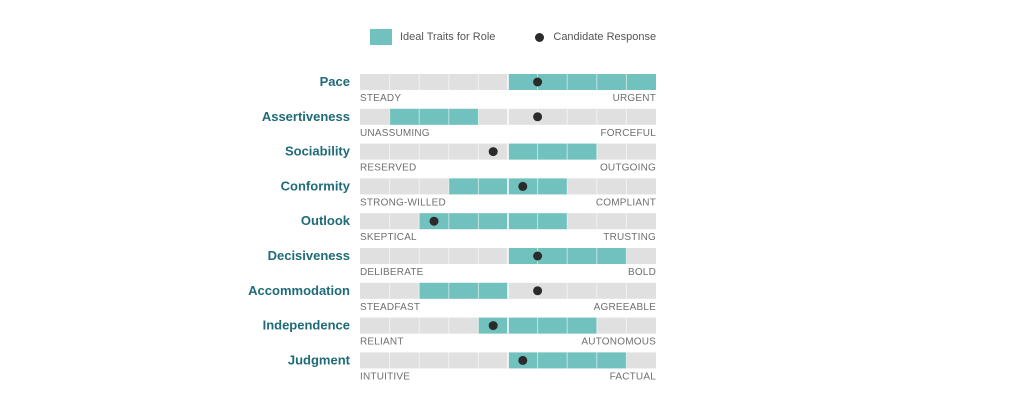  What do you see at coordinates (468, 193) in the screenshot?
I see `trait-row-conformity: Conformity STRONG-WILLED COMPLIANT` at bounding box center [468, 193].